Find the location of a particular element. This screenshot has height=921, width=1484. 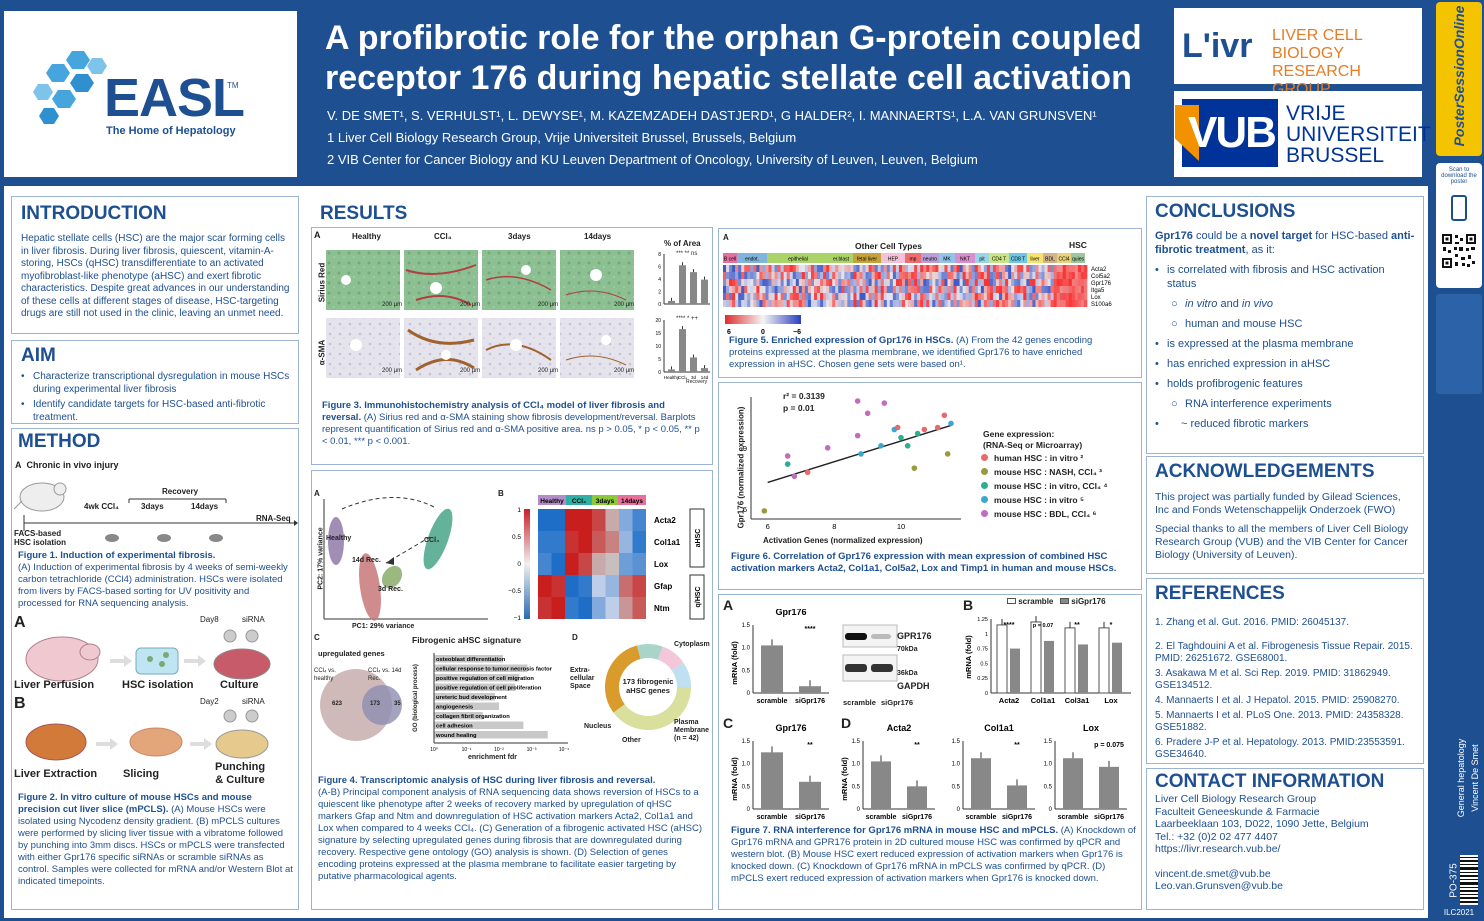

x-tick-label: CCl₄ is located at coordinates (682, 377).